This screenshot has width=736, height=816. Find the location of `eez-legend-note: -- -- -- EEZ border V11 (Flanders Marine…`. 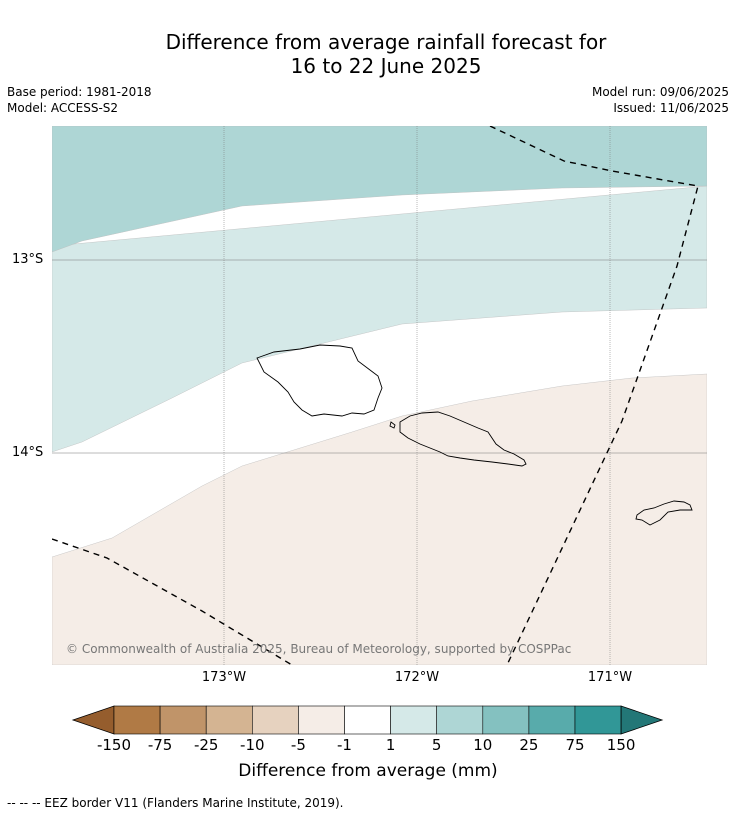

eez-legend-note: -- -- -- EEZ border V11 (Flanders Marine… is located at coordinates (175, 803).